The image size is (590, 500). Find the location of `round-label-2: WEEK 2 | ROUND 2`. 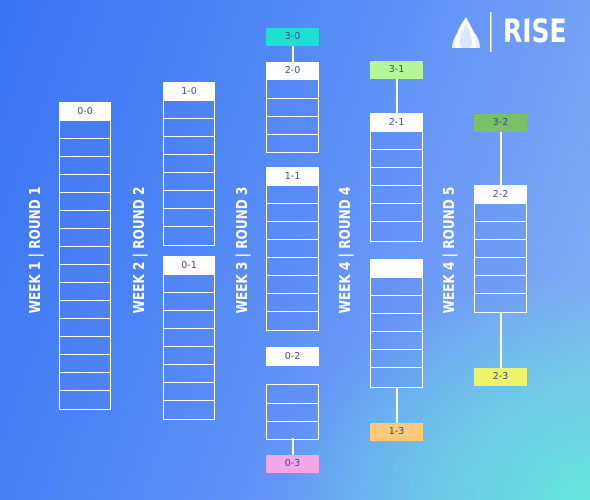

round-label-2: WEEK 2 | ROUND 2 is located at coordinates (139, 250).